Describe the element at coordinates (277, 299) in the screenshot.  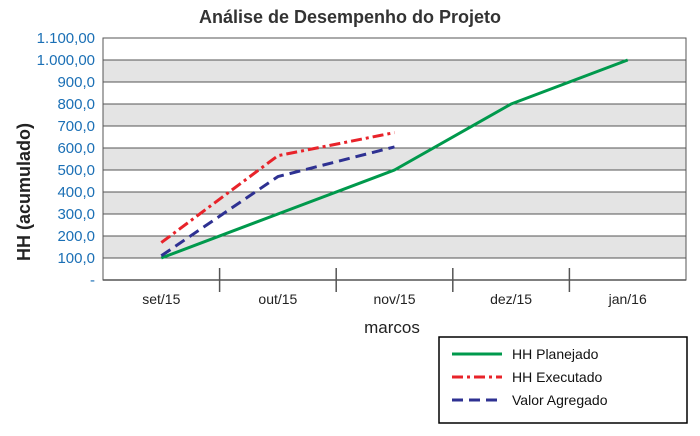
I see `x-tick-label: out/15` at that location.